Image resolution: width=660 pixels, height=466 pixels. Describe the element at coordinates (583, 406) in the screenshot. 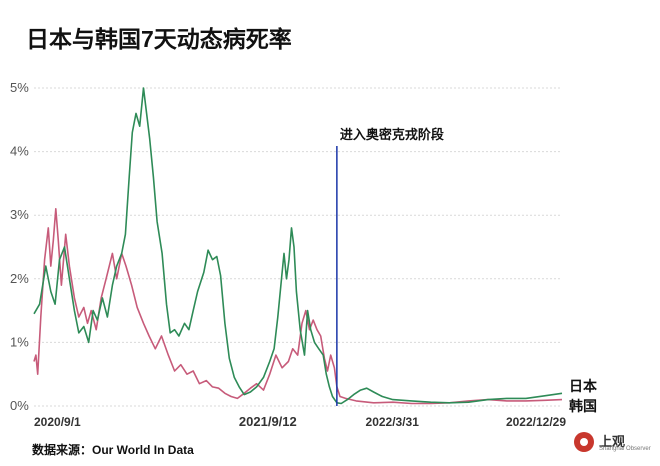

I see `series-label: 韩国` at that location.